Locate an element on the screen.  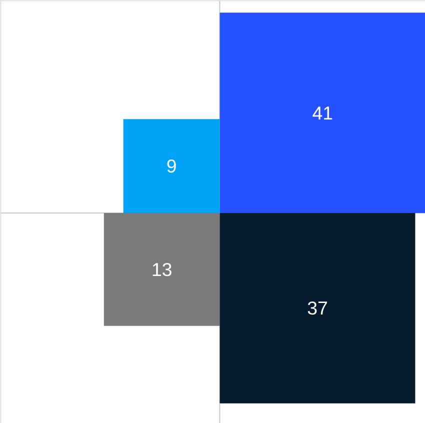
data-label: 9 is located at coordinates (171, 166).